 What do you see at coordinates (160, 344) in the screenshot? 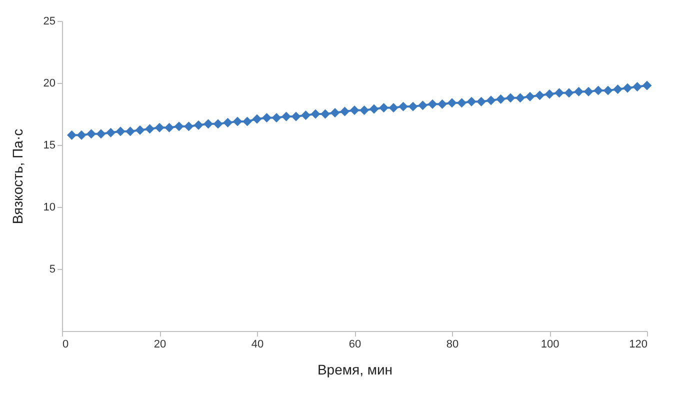
I see `x-tick-label: 20` at bounding box center [160, 344].